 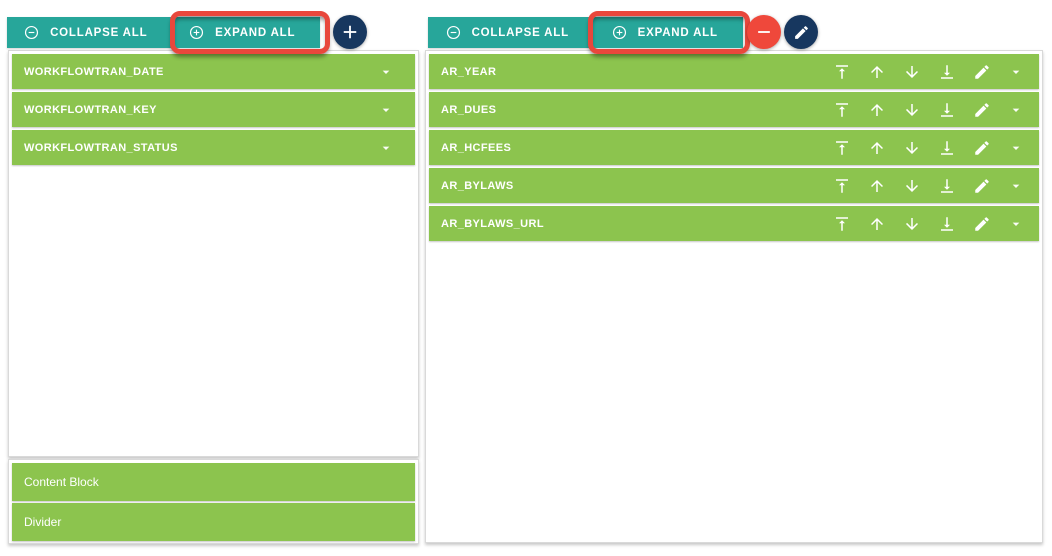 What do you see at coordinates (734, 71) in the screenshot?
I see `field-row-ar-year: AR_YEAR` at bounding box center [734, 71].